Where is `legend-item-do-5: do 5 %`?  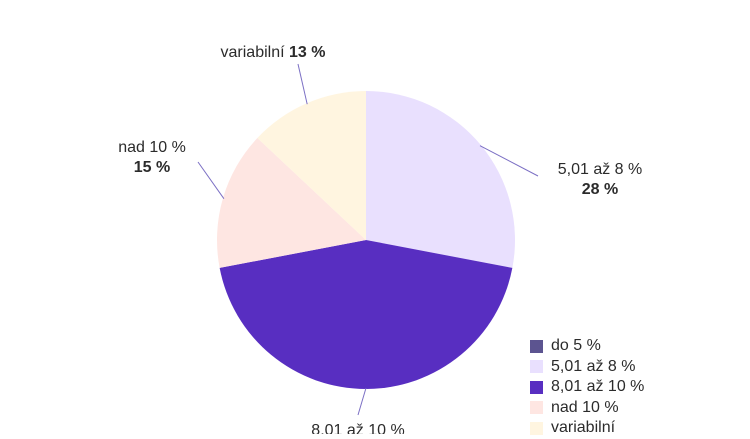
legend-item-do-5: do 5 % is located at coordinates (587, 346).